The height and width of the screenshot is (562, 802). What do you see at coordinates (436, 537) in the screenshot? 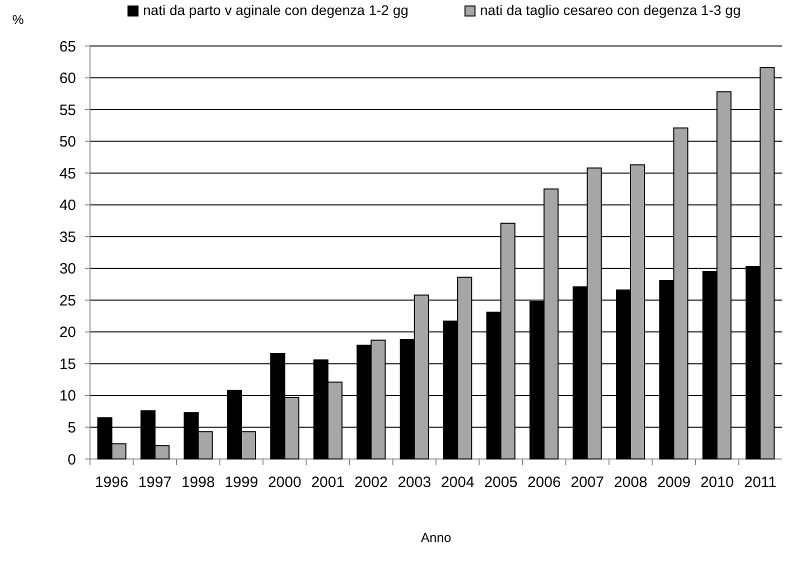
I see `x-axis-title: Anno` at bounding box center [436, 537].